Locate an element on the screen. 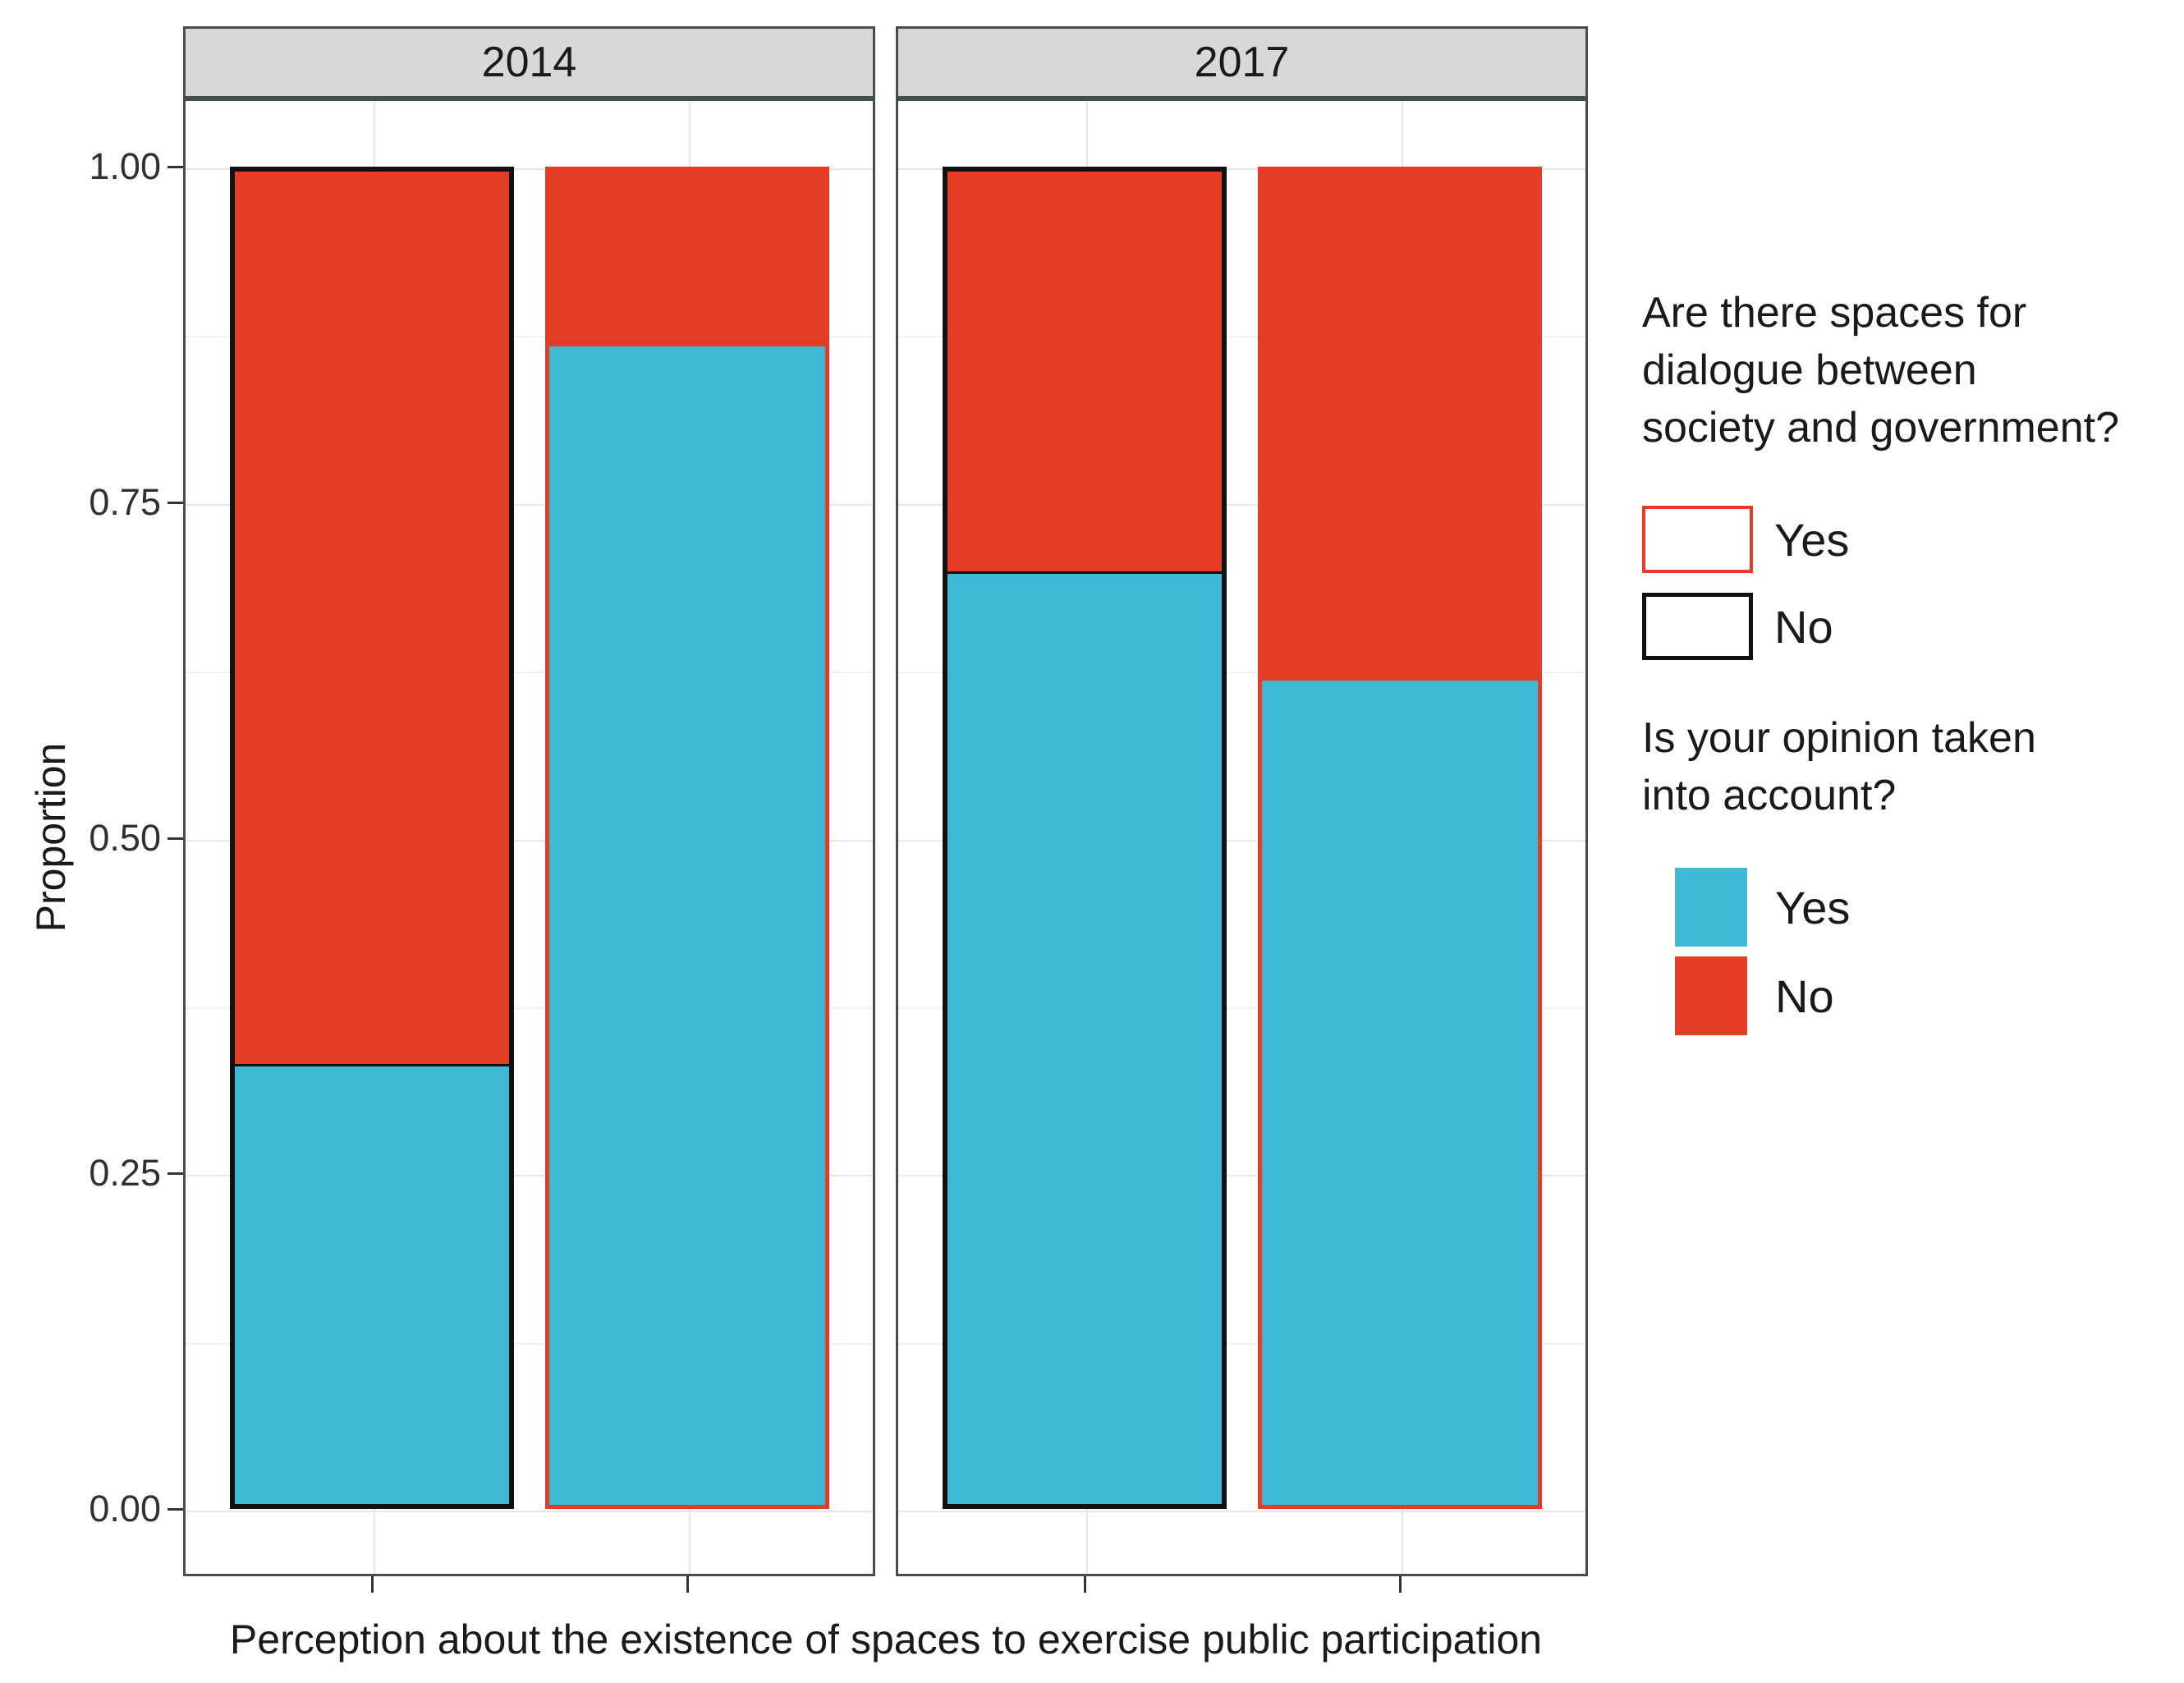  y-tick-label: 0.25 is located at coordinates (125, 1173).